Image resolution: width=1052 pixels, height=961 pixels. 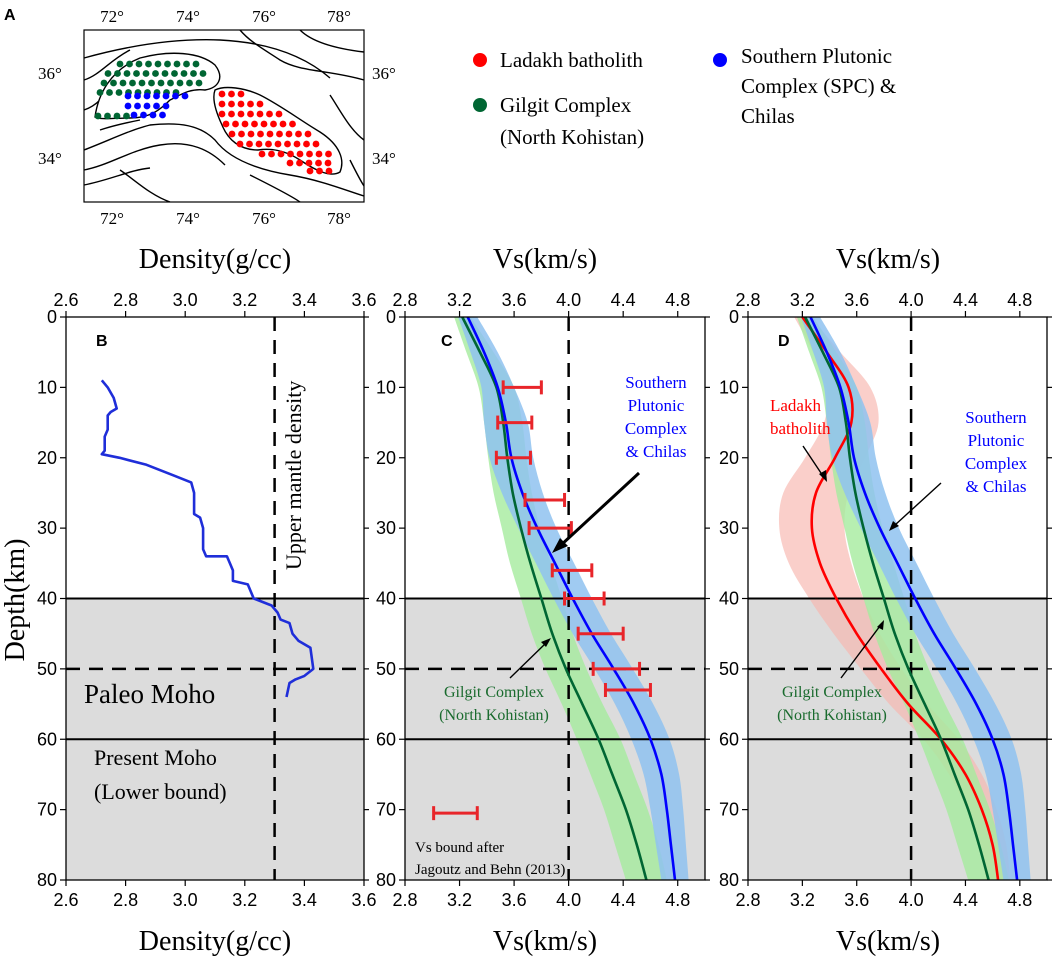 What do you see at coordinates (494, 704) in the screenshot?
I see `panel-c-gilgit-label: Gilgit Complex (North Kohistan)` at bounding box center [494, 704].